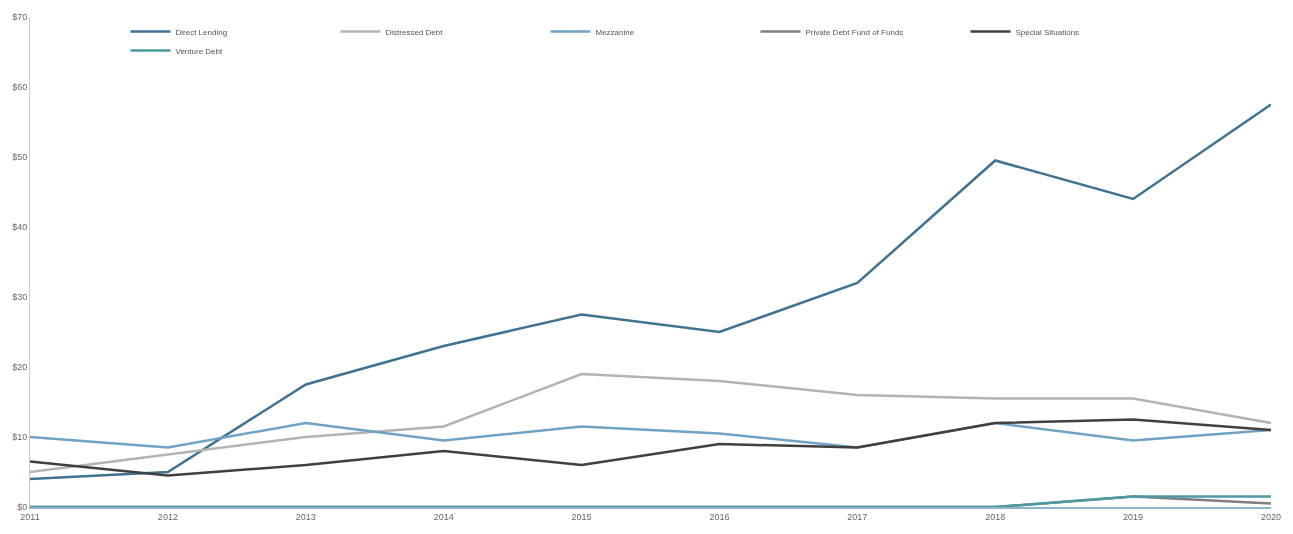 This screenshot has height=534, width=1293. Describe the element at coordinates (1133, 516) in the screenshot. I see `x-tick-label: 2019` at that location.